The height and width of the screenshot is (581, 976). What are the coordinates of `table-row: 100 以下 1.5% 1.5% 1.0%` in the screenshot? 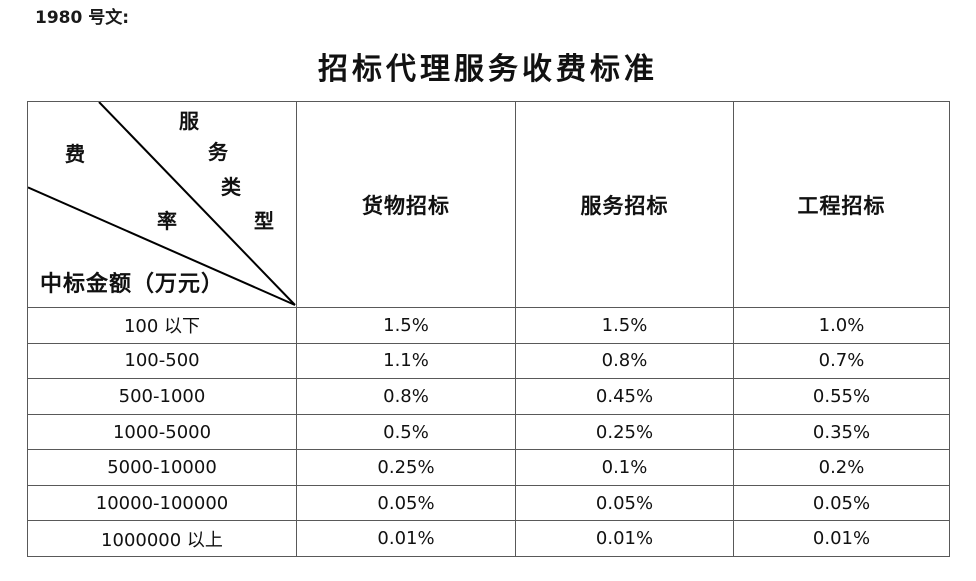 It's located at (488, 326).